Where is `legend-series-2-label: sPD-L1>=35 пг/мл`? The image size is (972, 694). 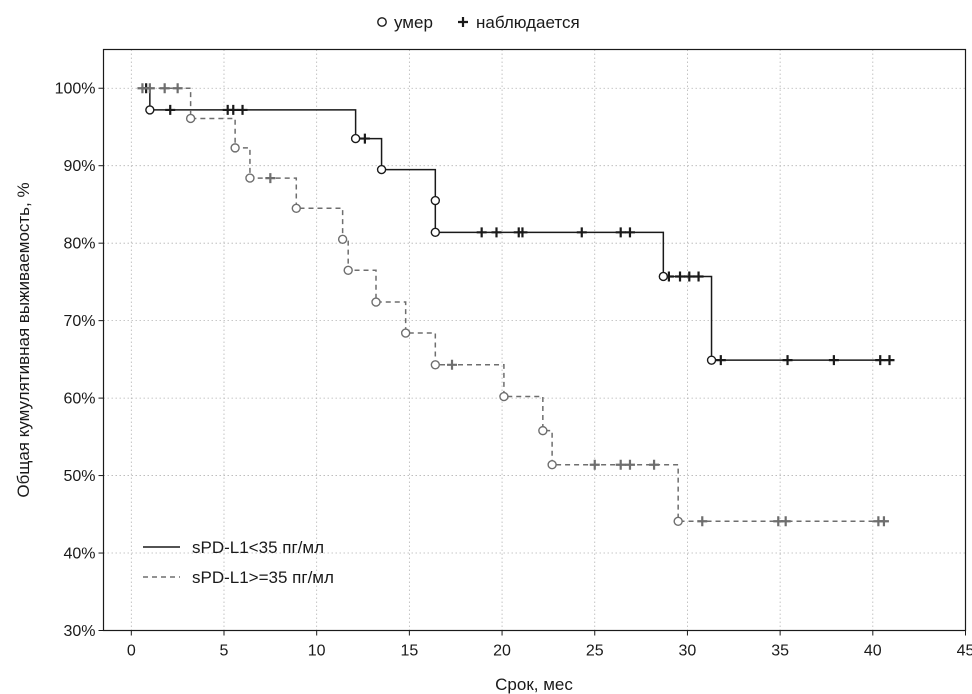
legend-series-2-label: sPD-L1>=35 пг/мл is located at coordinates (263, 577).